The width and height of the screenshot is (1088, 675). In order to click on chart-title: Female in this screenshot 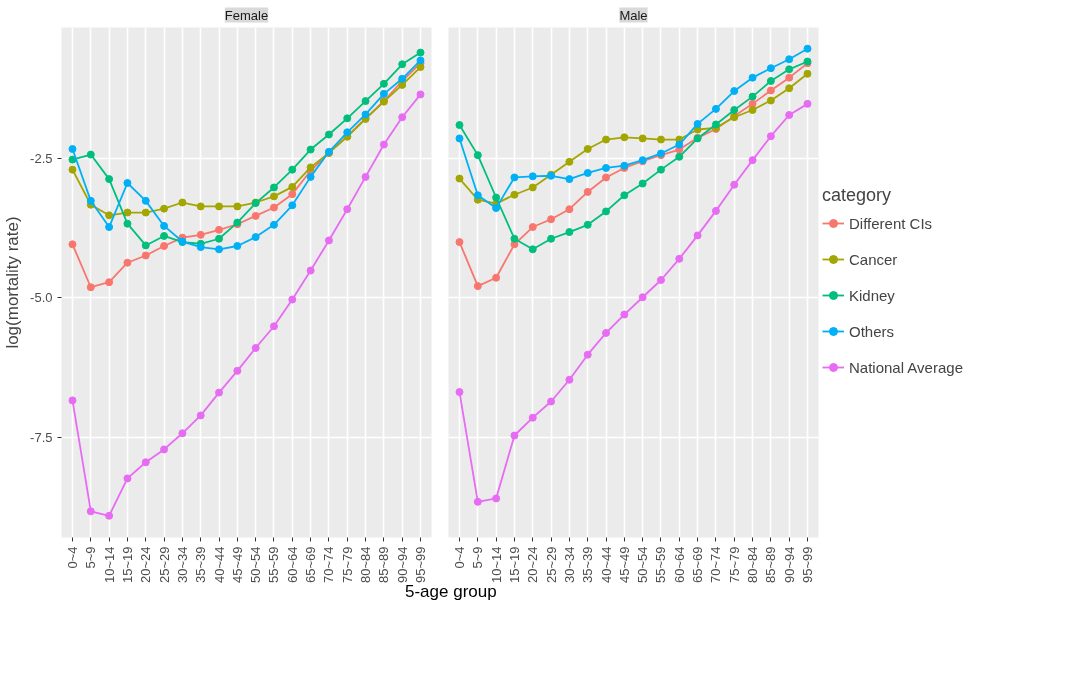, I will do `click(246, 15)`.